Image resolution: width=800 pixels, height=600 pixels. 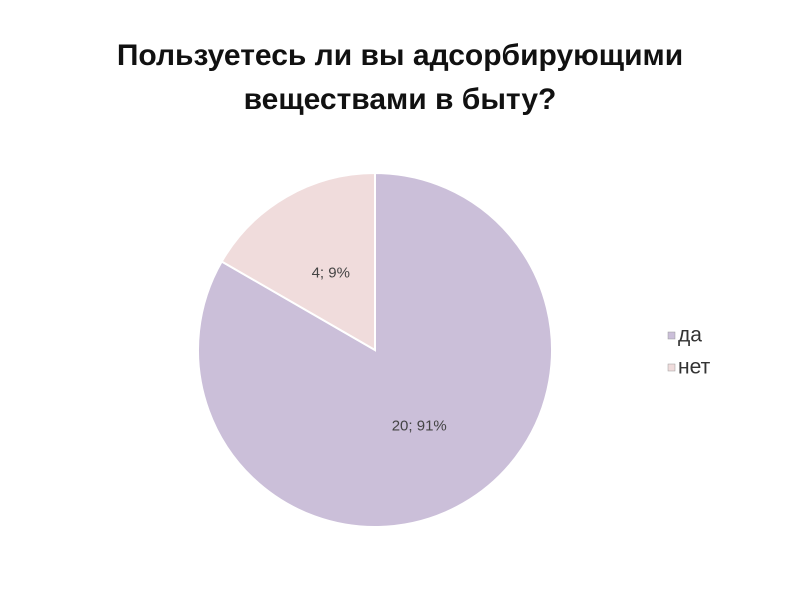 I want to click on pie-slice, so click(x=298, y=261).